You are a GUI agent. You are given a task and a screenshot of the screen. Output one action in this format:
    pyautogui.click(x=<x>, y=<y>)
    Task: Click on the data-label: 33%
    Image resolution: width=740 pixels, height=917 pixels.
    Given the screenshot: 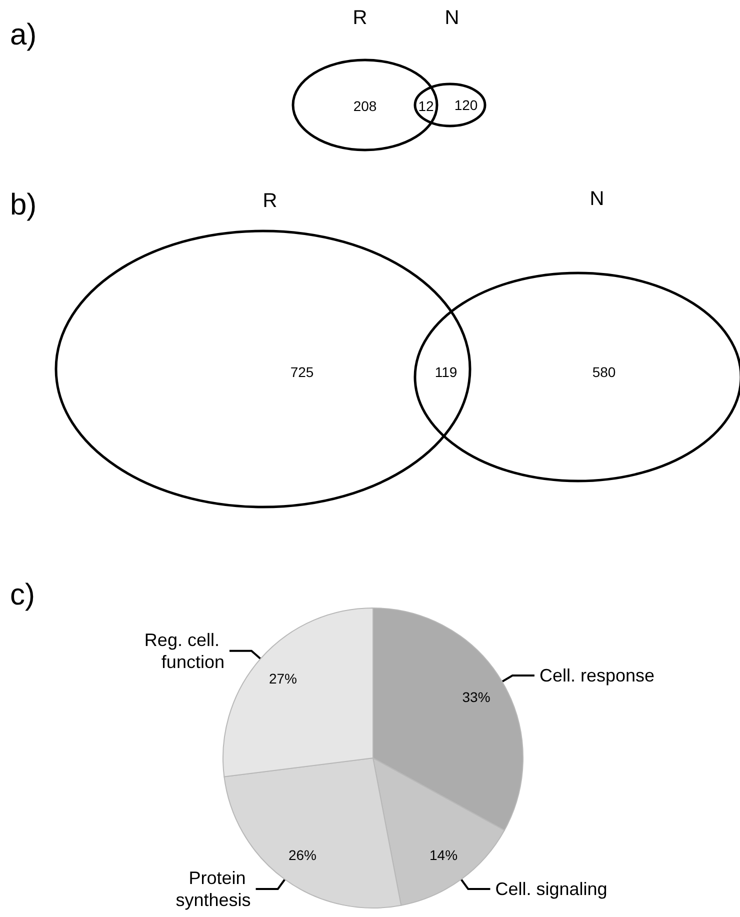 What is the action you would take?
    pyautogui.click(x=476, y=696)
    